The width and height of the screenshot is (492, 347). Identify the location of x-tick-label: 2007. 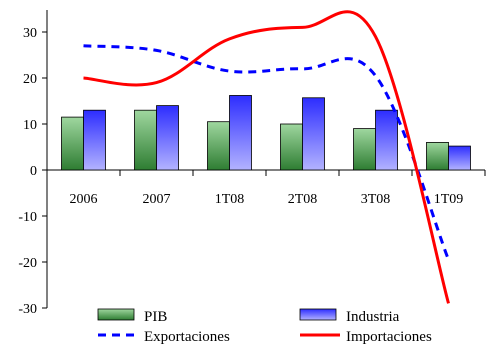
(157, 199).